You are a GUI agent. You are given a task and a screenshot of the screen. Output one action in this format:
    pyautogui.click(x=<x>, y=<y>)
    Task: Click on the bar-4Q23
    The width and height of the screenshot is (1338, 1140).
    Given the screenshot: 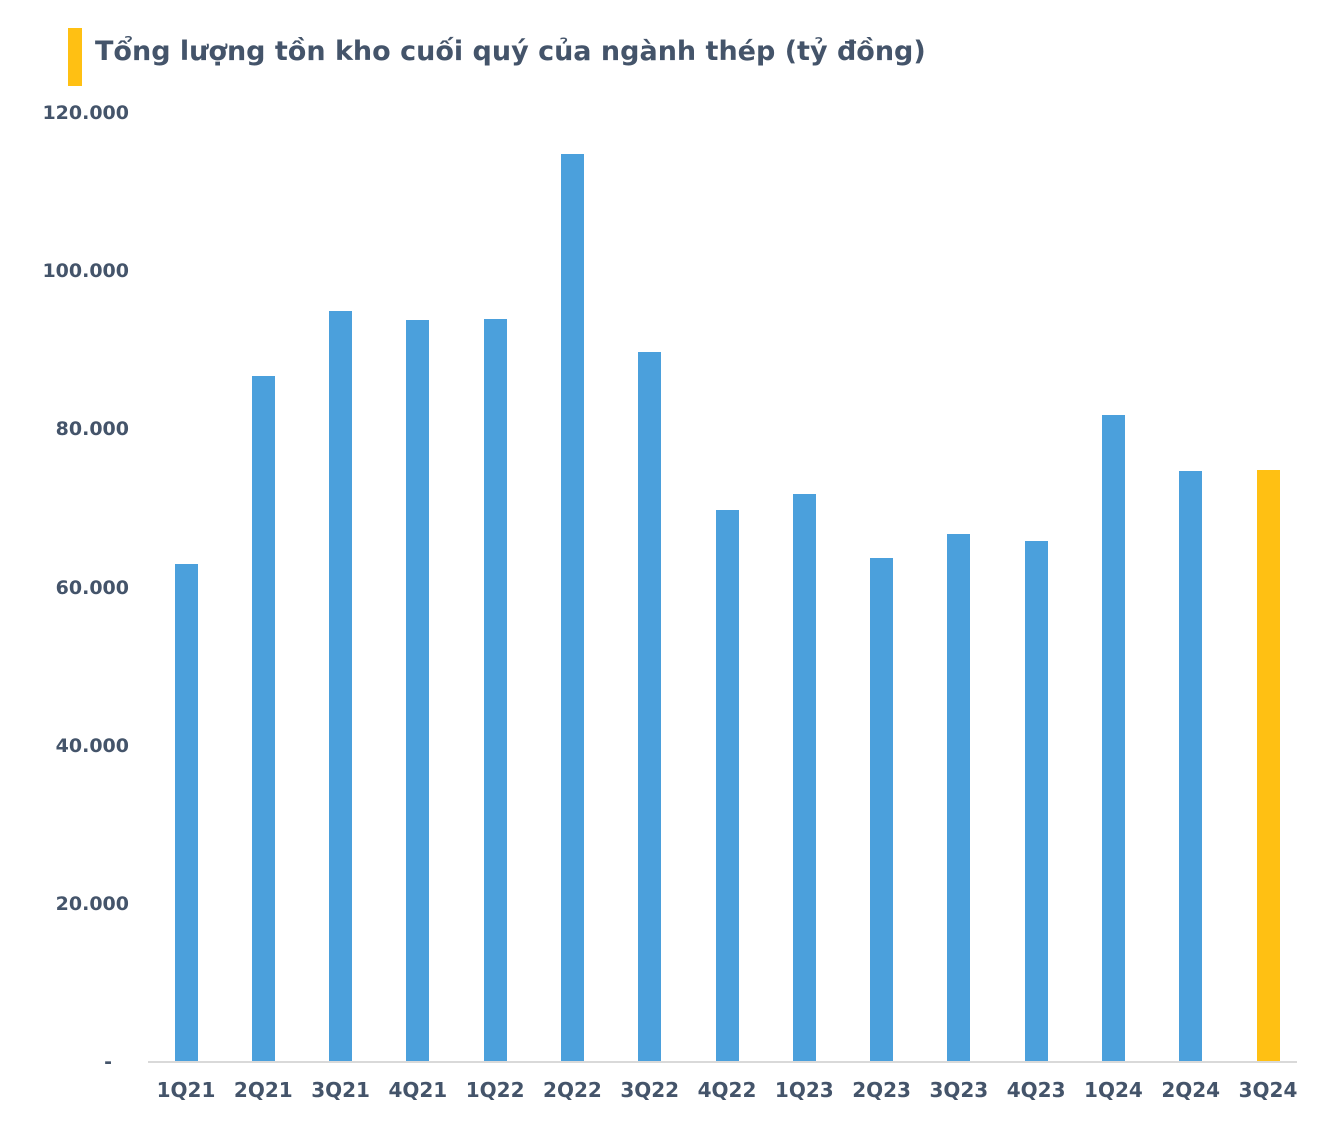 What is the action you would take?
    pyautogui.click(x=1036, y=801)
    